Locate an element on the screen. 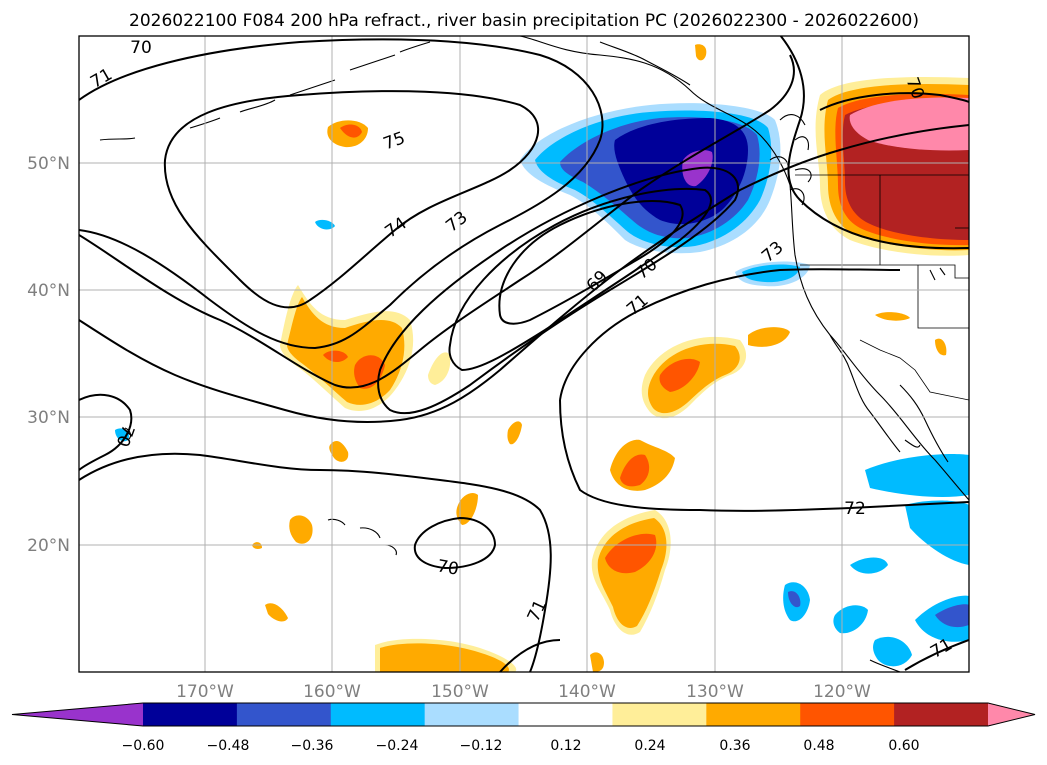 Image resolution: width=1047 pixels, height=765 pixels. lat-label: 30°N is located at coordinates (48, 418).